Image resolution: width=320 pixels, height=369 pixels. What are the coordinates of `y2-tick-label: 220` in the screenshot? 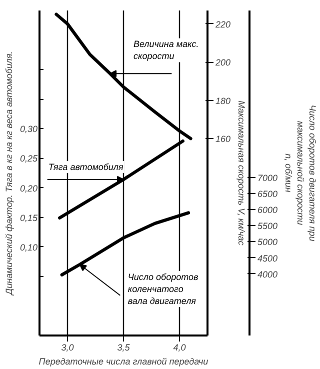 It's located at (222, 24).